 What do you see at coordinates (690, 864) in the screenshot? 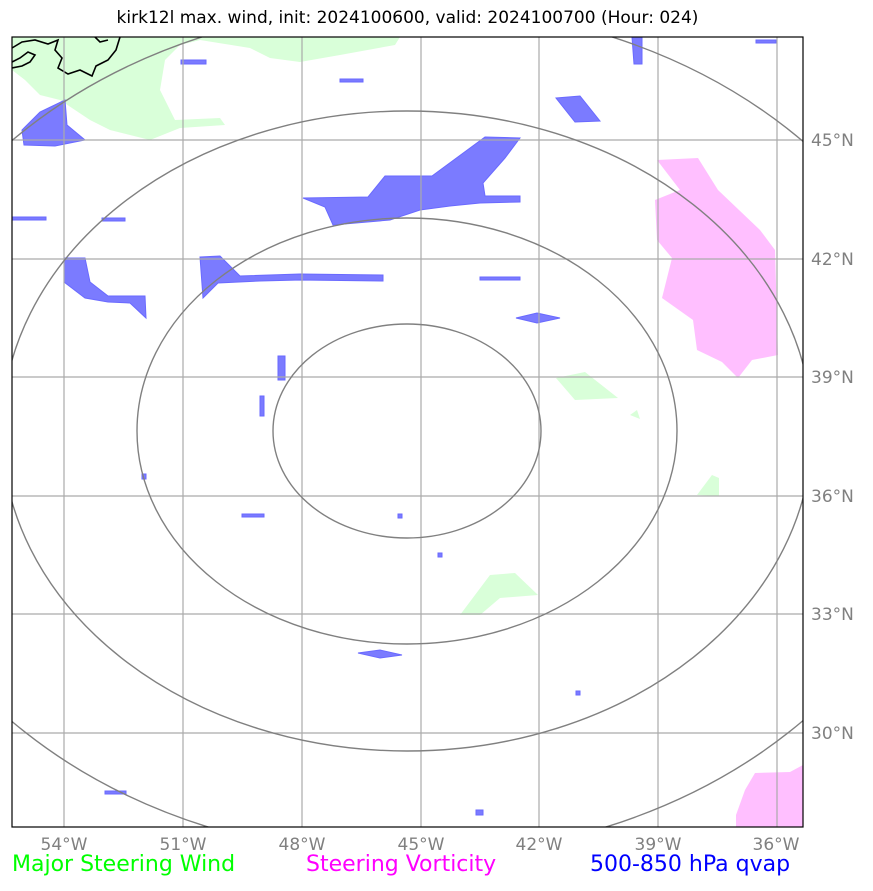
I see `legend-qvap: 500-850 hPa qvap` at bounding box center [690, 864].